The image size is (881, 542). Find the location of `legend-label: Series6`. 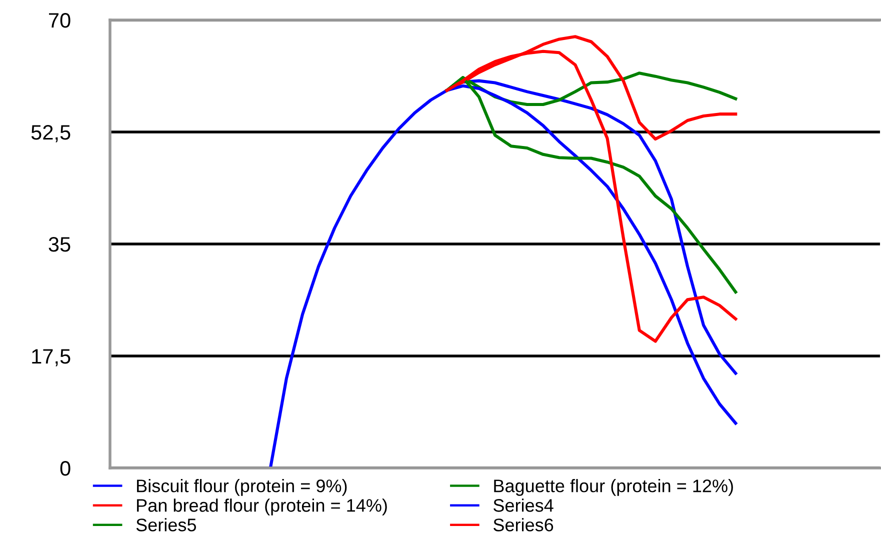

legend-label: Series6 is located at coordinates (524, 525).